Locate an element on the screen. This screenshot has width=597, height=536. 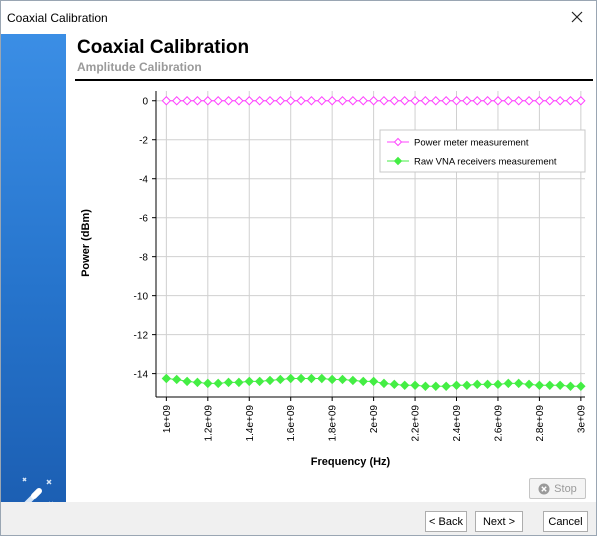
x-tick-label: 1.4e+09 is located at coordinates (250, 423).